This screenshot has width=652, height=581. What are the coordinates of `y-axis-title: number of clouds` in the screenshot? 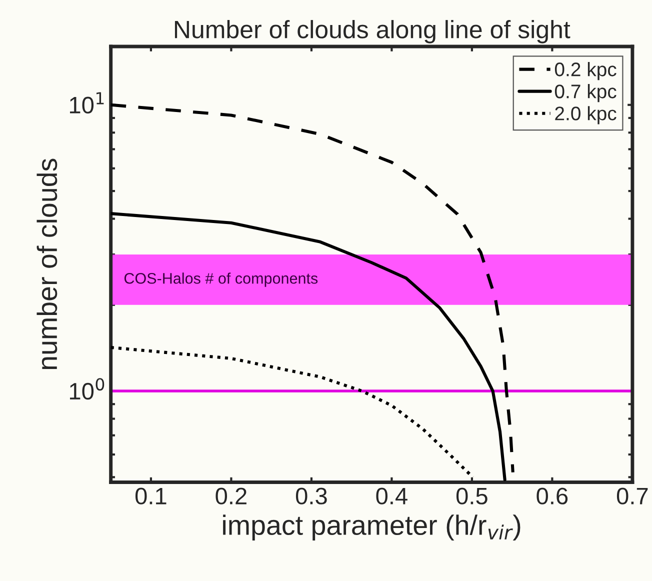 It's located at (47, 264).